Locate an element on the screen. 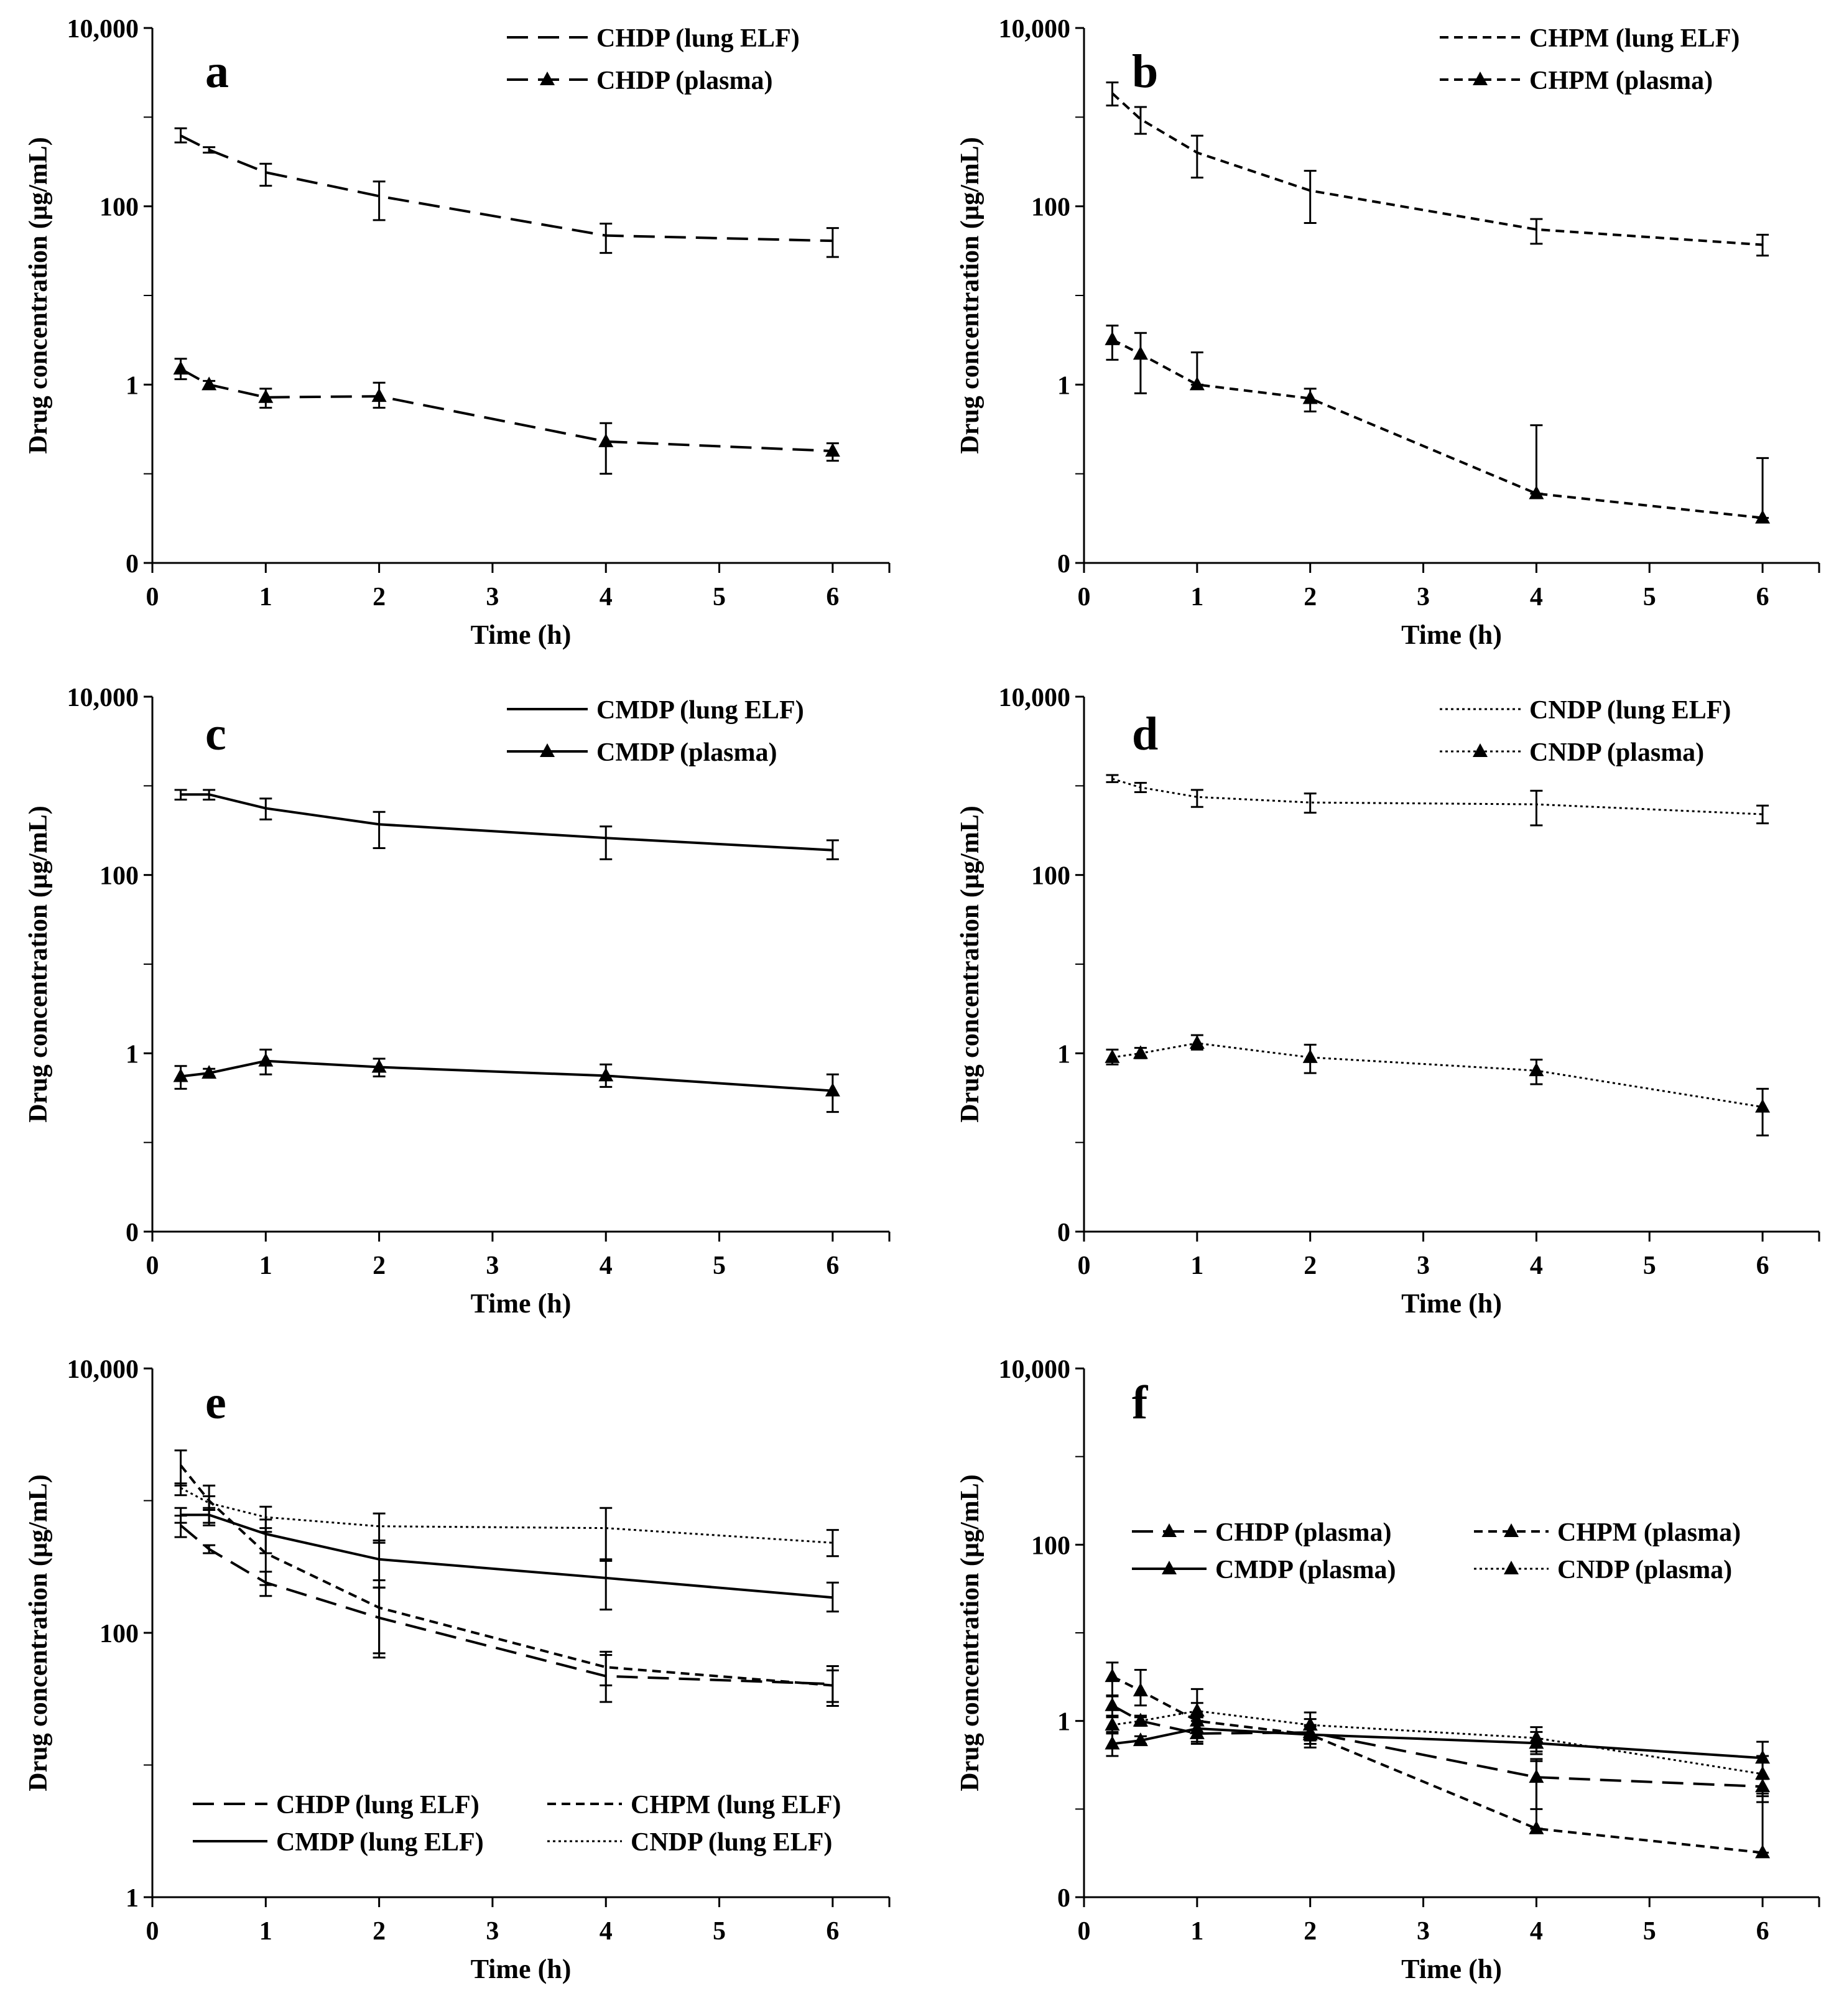  series-chdp-lung-elf is located at coordinates (507, 192).